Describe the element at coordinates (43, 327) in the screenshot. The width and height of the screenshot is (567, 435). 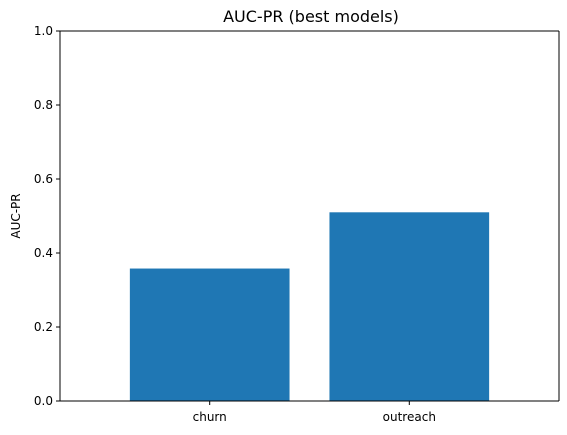
I see `y-tick-label: 0.2` at that location.